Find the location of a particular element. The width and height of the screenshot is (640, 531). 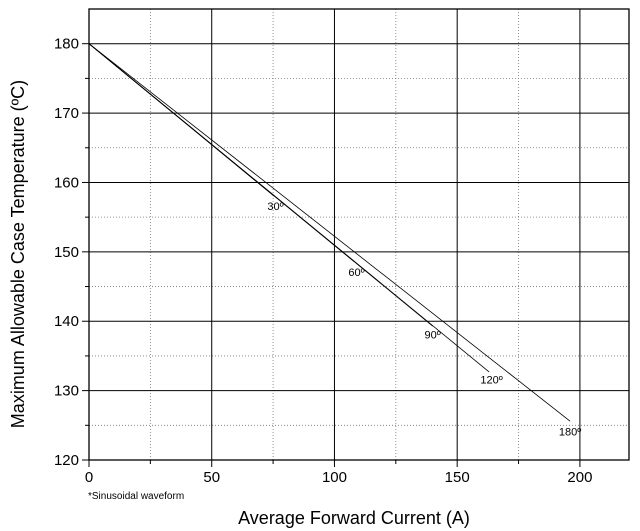

curve-label: 30º is located at coordinates (275, 207).